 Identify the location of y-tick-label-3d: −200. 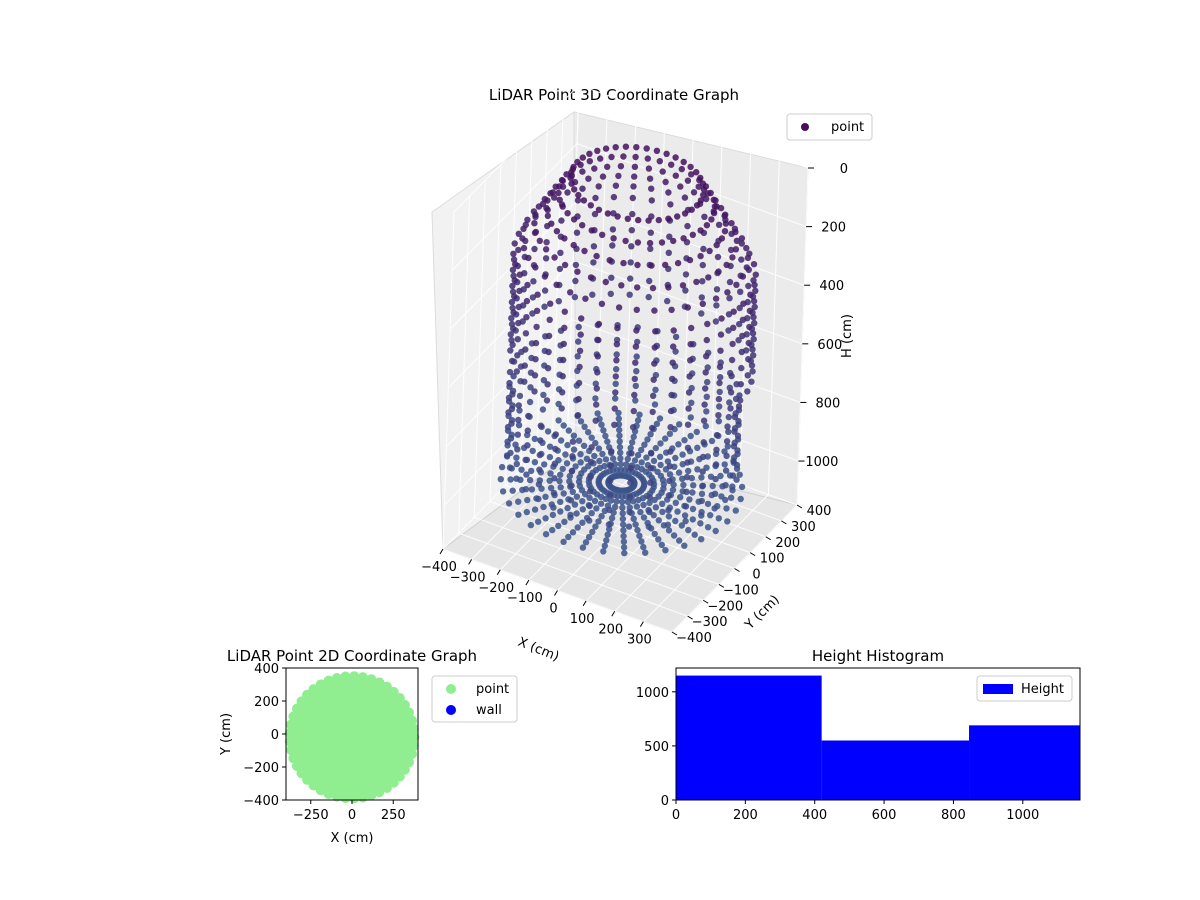
(725, 606).